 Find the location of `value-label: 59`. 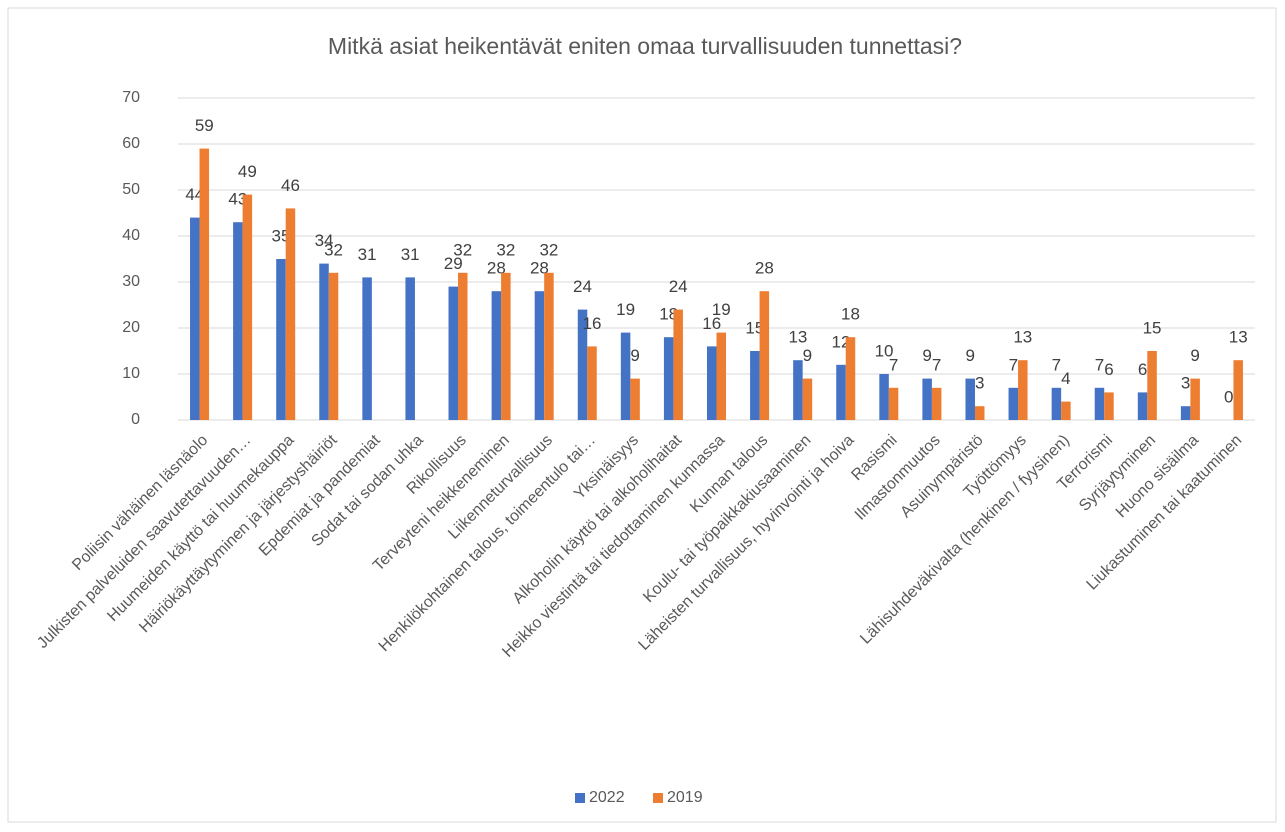

value-label: 59 is located at coordinates (204, 125).